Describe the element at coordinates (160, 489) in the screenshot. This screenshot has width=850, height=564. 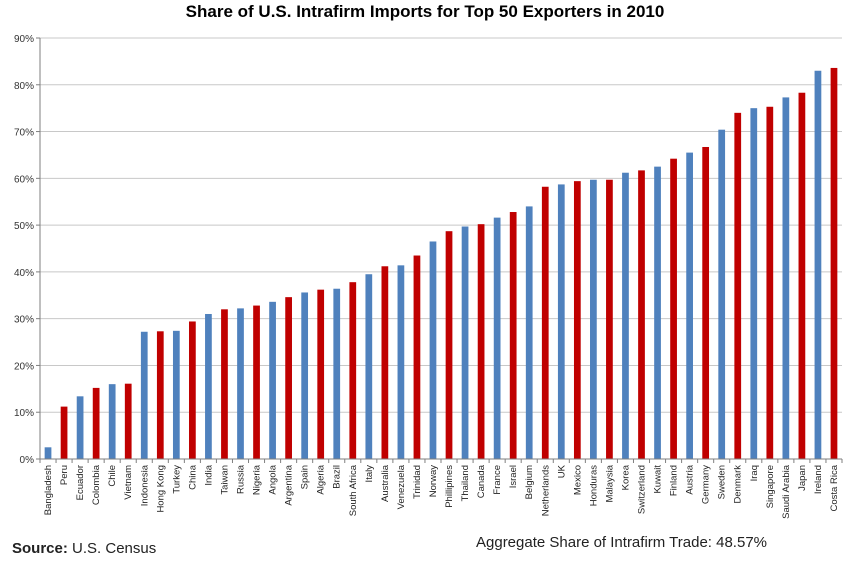
I see `x-tick-label: Hong Kong` at that location.